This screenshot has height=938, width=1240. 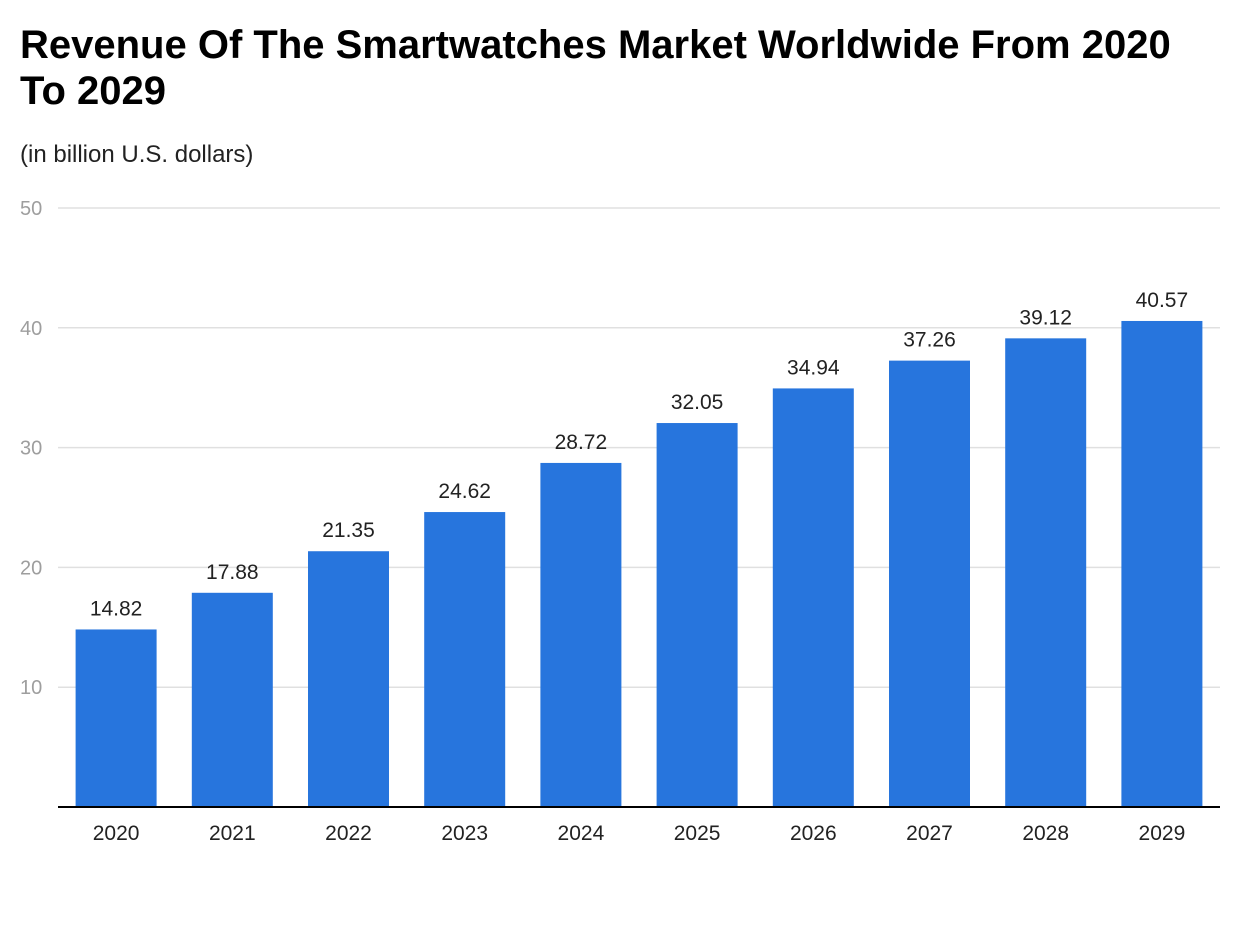 I want to click on y-tick-label: 40, so click(x=31, y=329).